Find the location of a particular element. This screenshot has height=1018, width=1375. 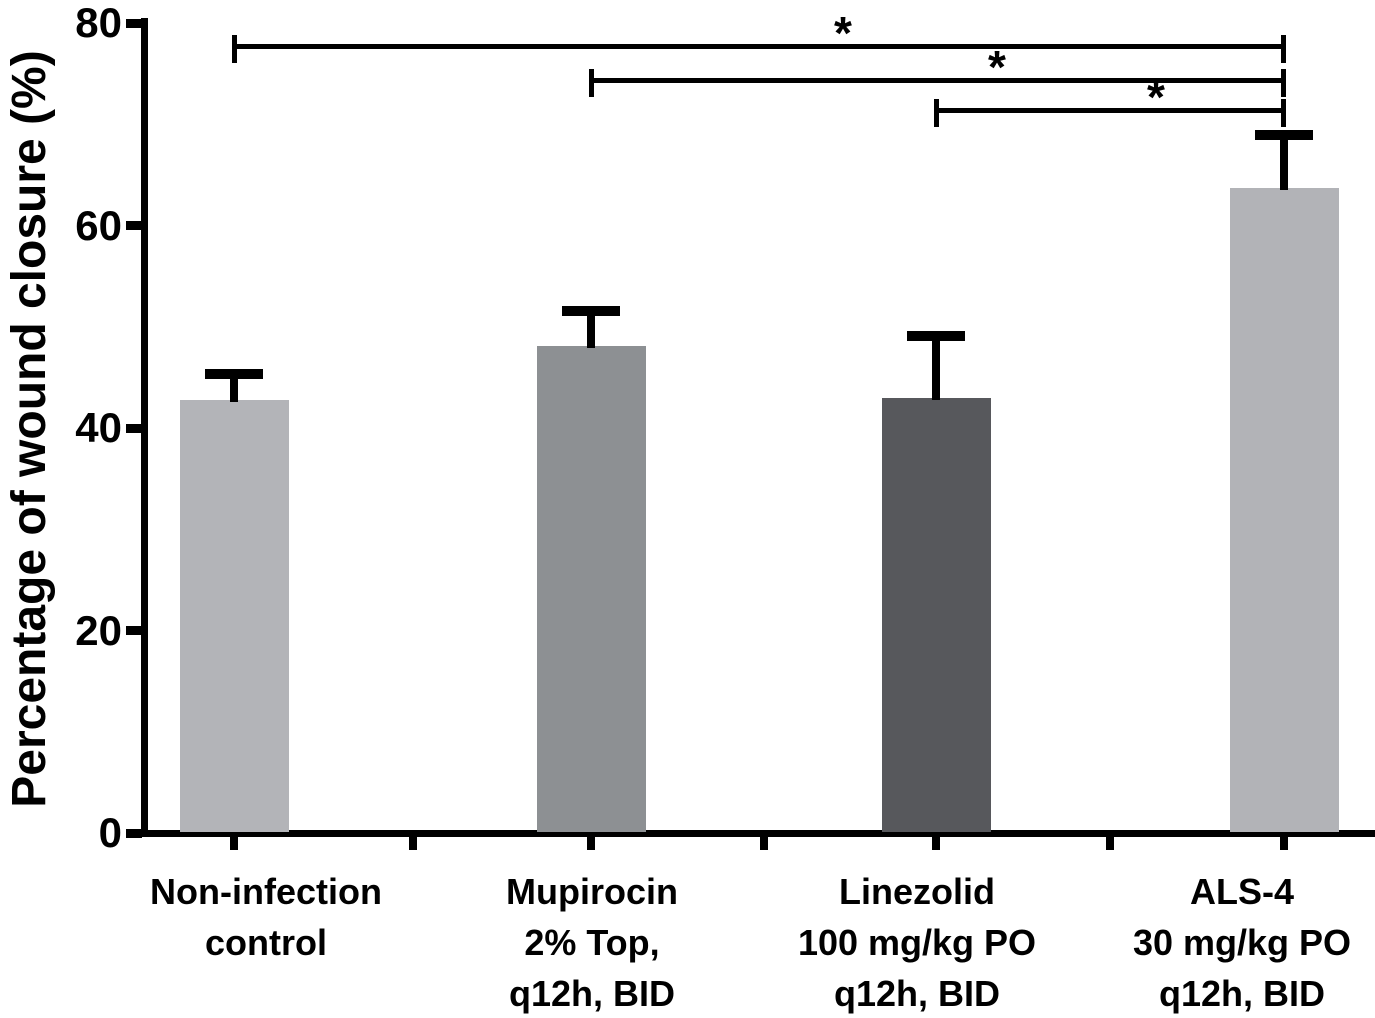

category-label: Linezolid 100 mg/kg PO q12h, BID is located at coordinates (917, 942).